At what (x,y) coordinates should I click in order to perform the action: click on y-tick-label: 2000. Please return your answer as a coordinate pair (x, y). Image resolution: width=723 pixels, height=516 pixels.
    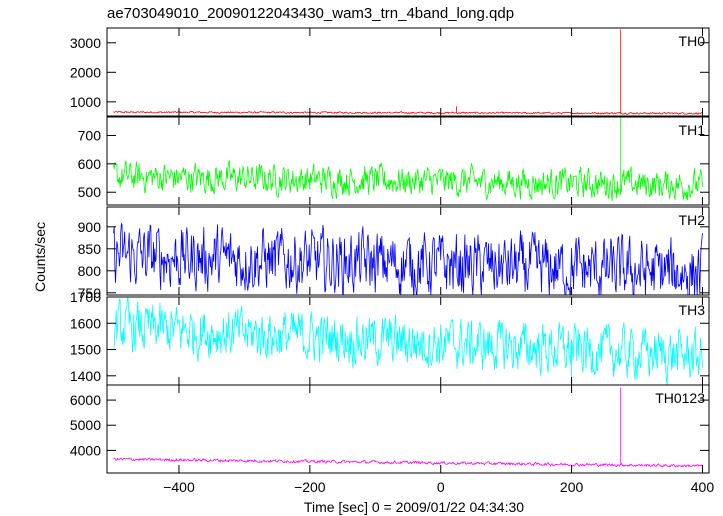
    Looking at the image, I should click on (85, 72).